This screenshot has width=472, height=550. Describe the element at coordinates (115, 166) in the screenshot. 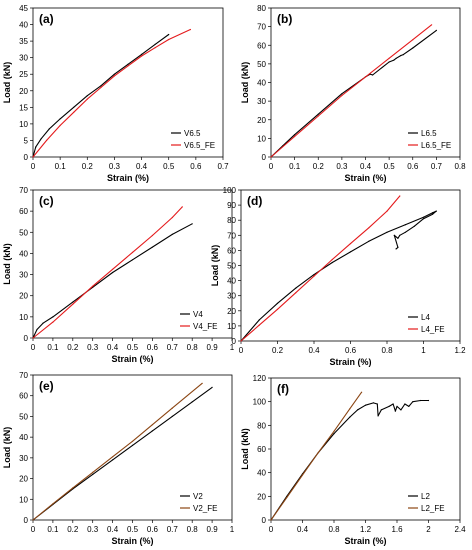

I see `x-tick-label: 0.3` at that location.